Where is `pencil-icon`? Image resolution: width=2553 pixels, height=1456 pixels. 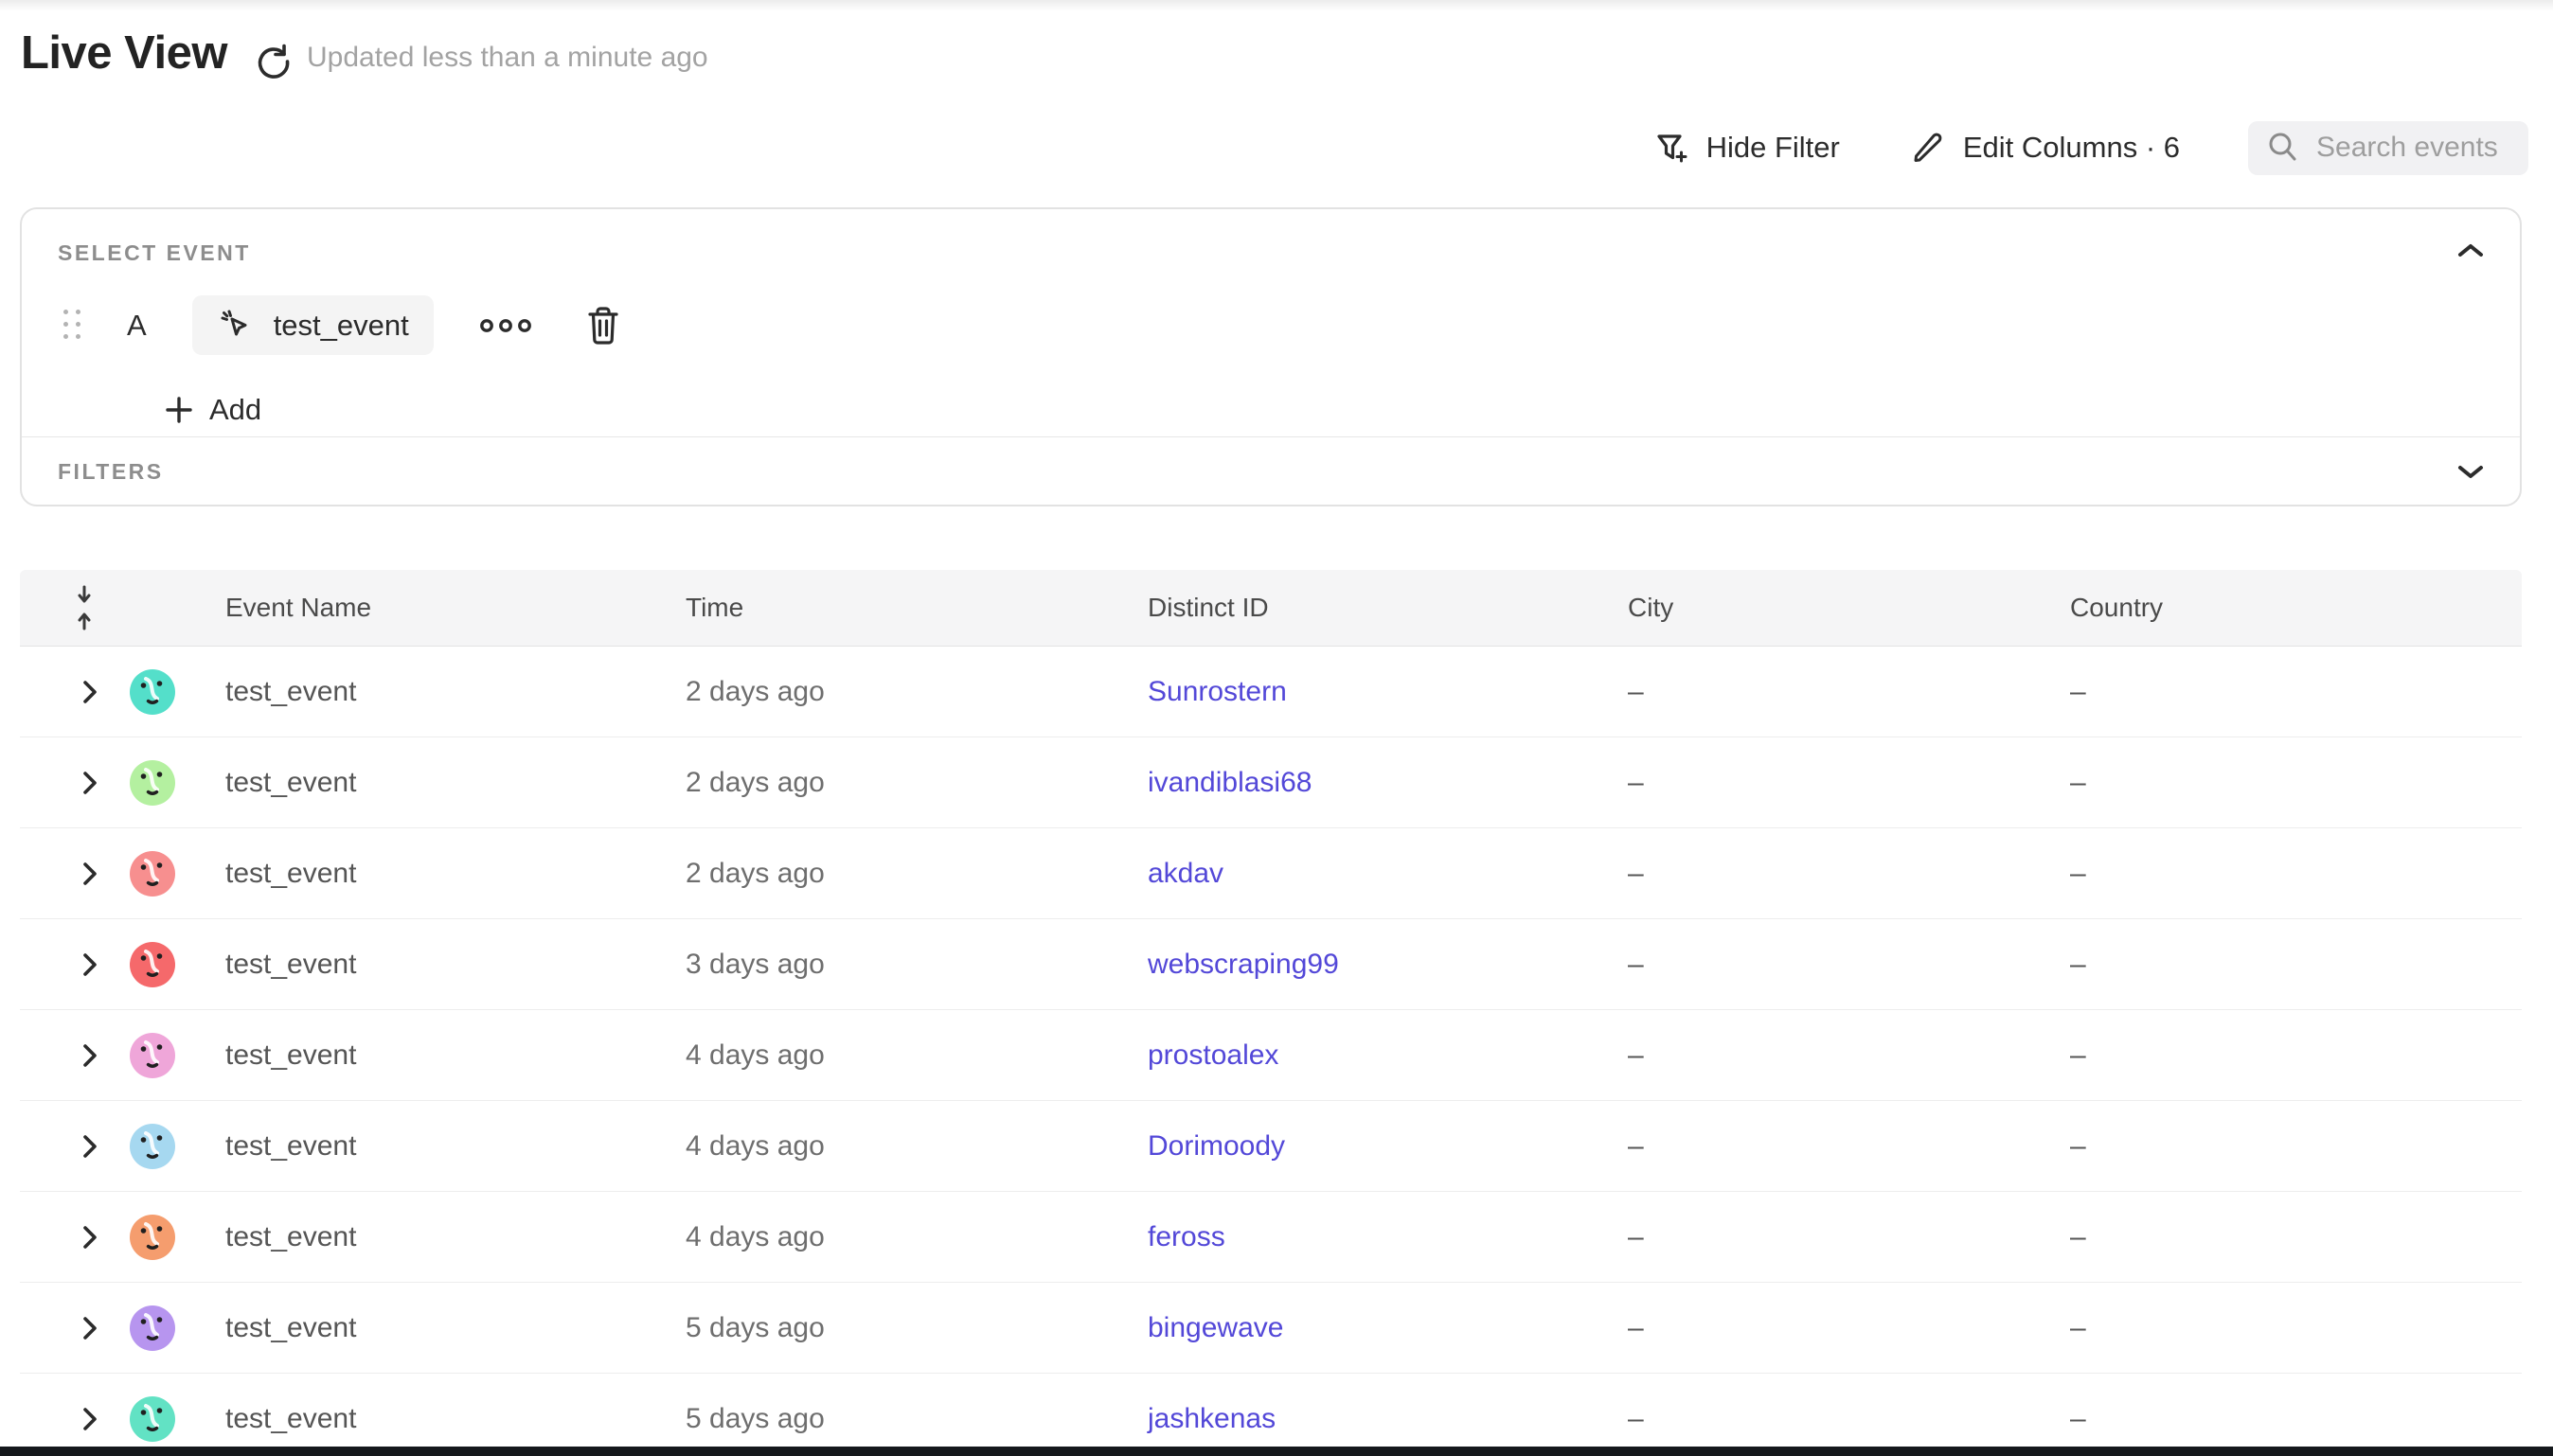 pencil-icon is located at coordinates (1928, 148).